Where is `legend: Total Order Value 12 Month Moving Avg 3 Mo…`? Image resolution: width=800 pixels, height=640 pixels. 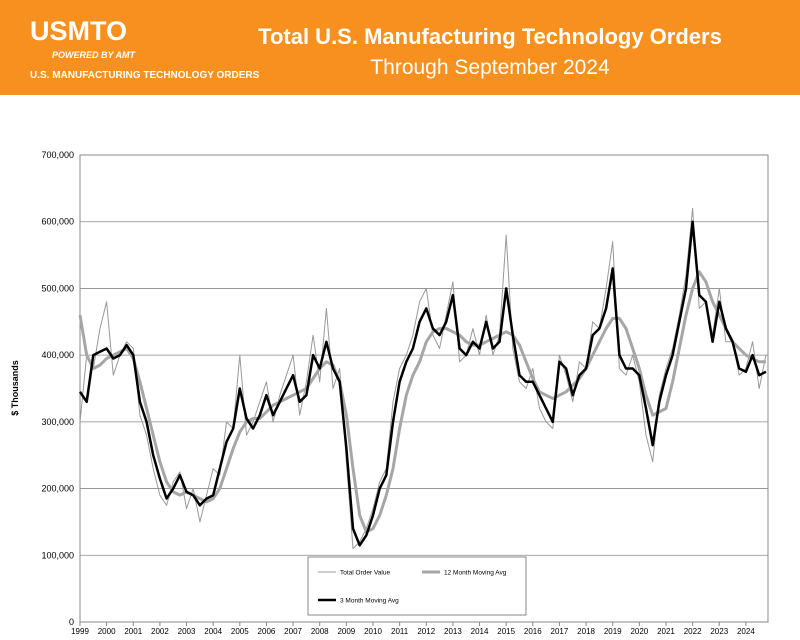
legend: Total Order Value 12 Month Moving Avg 3 Mo… is located at coordinates (417, 586).